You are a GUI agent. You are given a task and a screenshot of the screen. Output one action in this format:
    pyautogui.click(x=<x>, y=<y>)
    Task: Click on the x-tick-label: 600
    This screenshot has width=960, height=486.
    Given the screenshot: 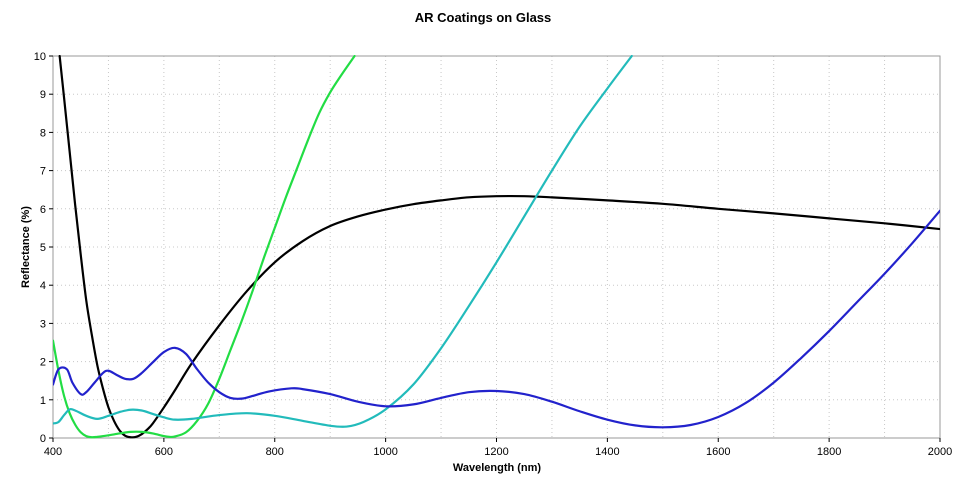 What is the action you would take?
    pyautogui.click(x=164, y=452)
    